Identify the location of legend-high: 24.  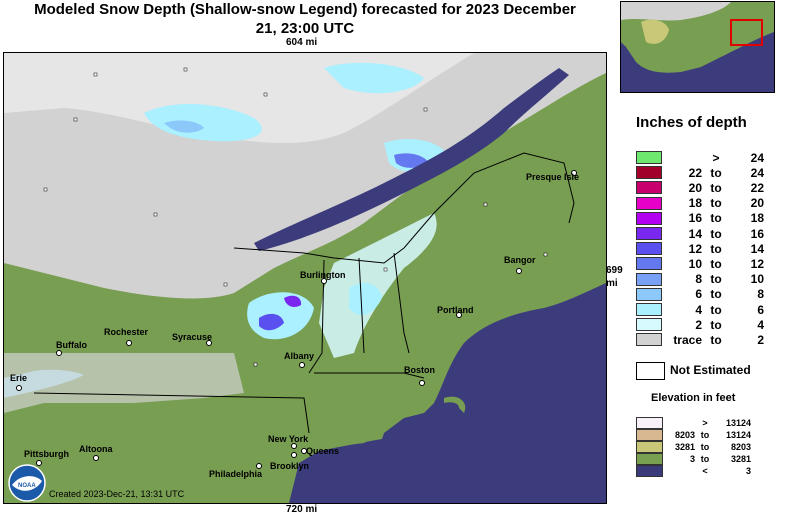
(757, 172).